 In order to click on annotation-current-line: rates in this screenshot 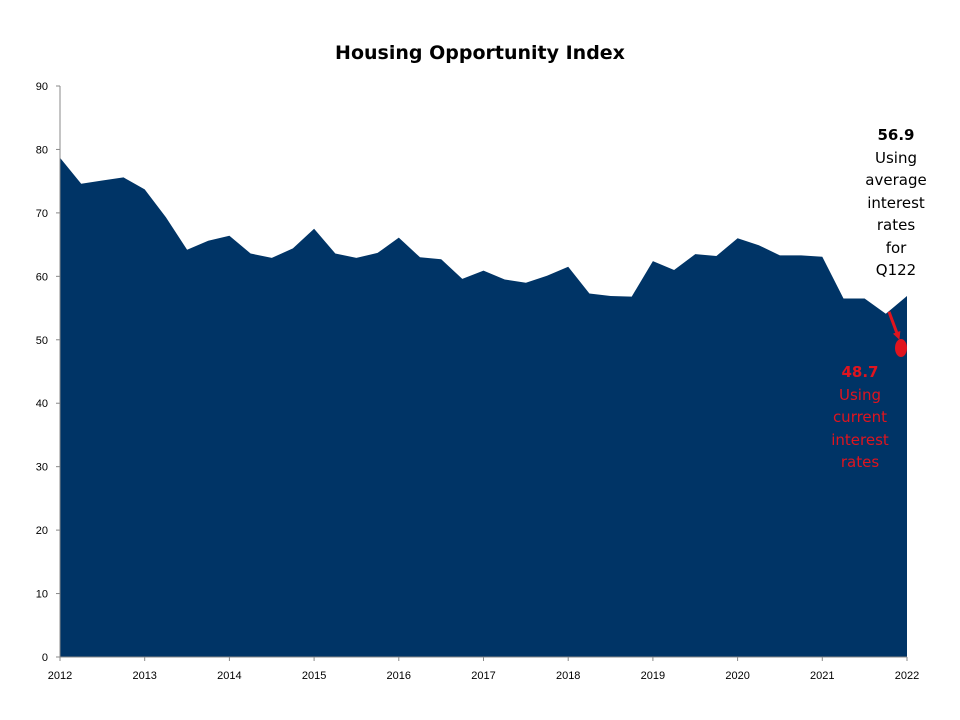, I will do `click(860, 462)`.